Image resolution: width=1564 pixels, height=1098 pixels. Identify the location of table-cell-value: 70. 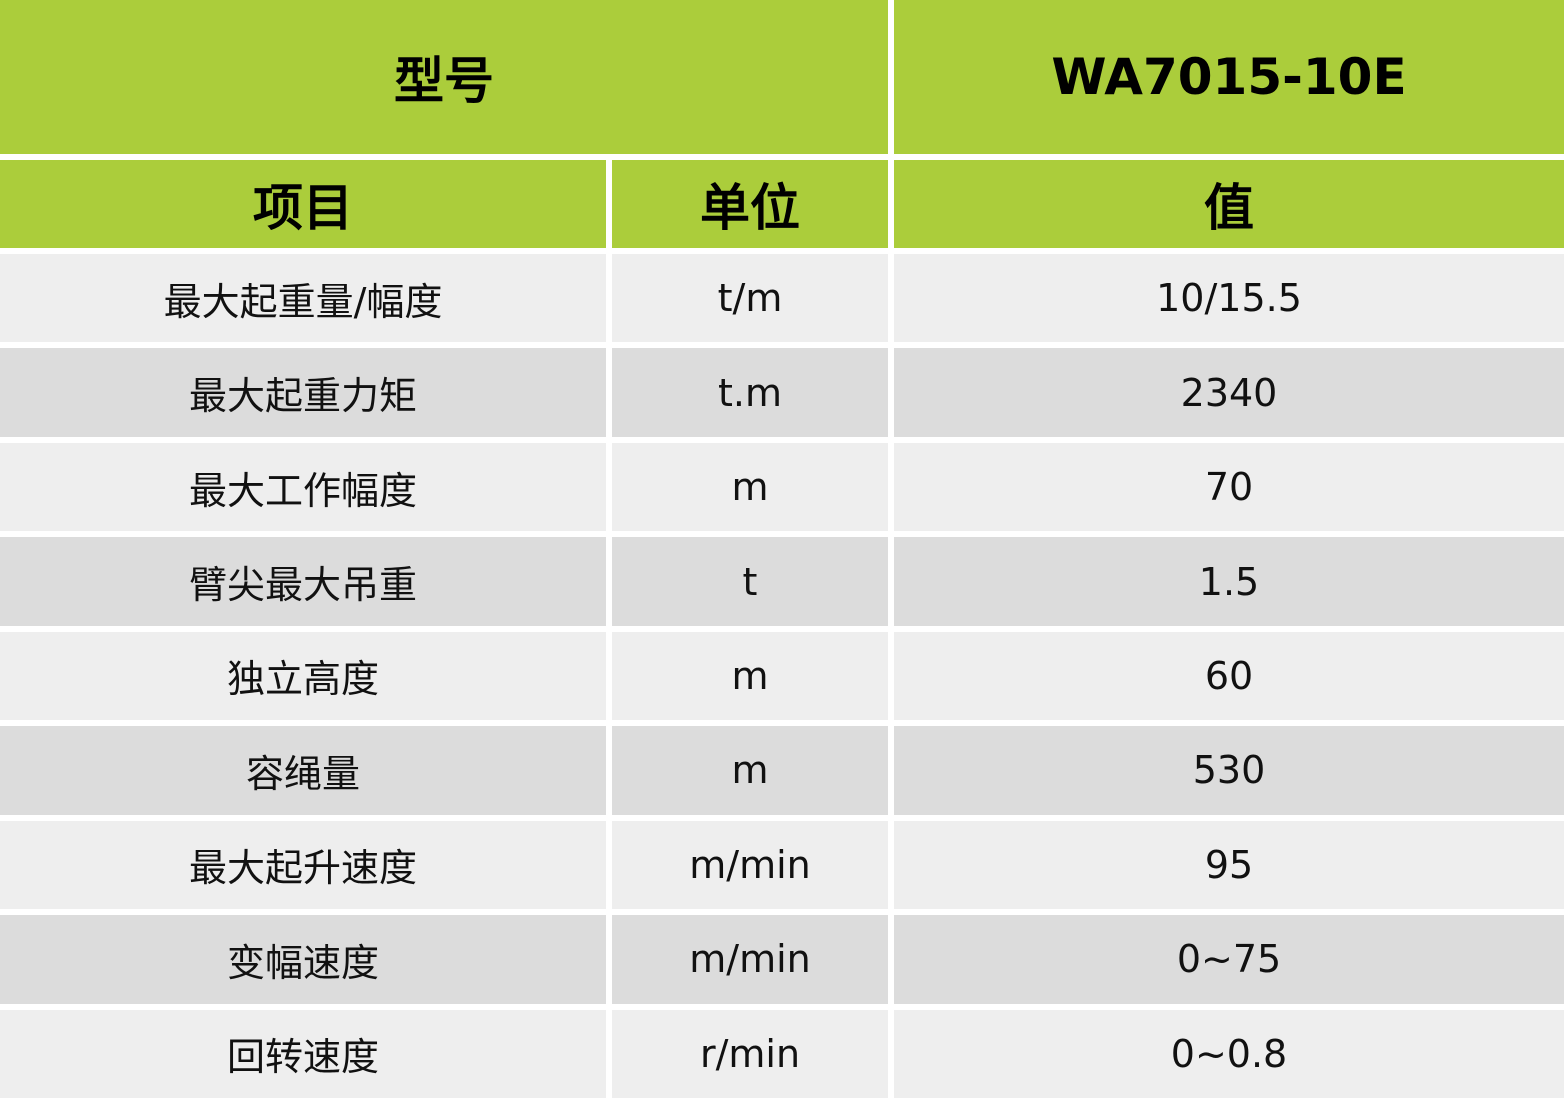
(1229, 487).